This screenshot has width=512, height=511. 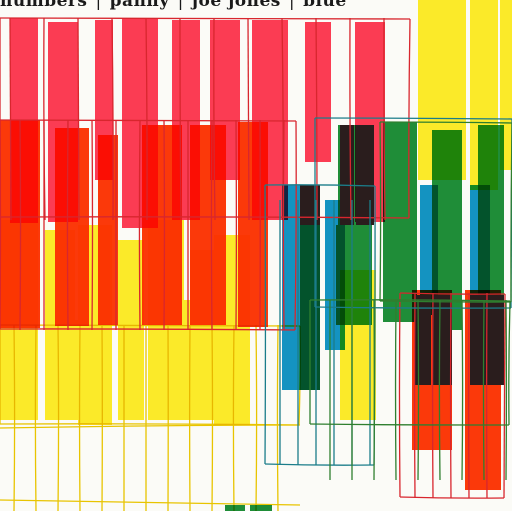 I want to click on cover-title: numbers | panny | joe jones | blue, so click(x=215, y=5).